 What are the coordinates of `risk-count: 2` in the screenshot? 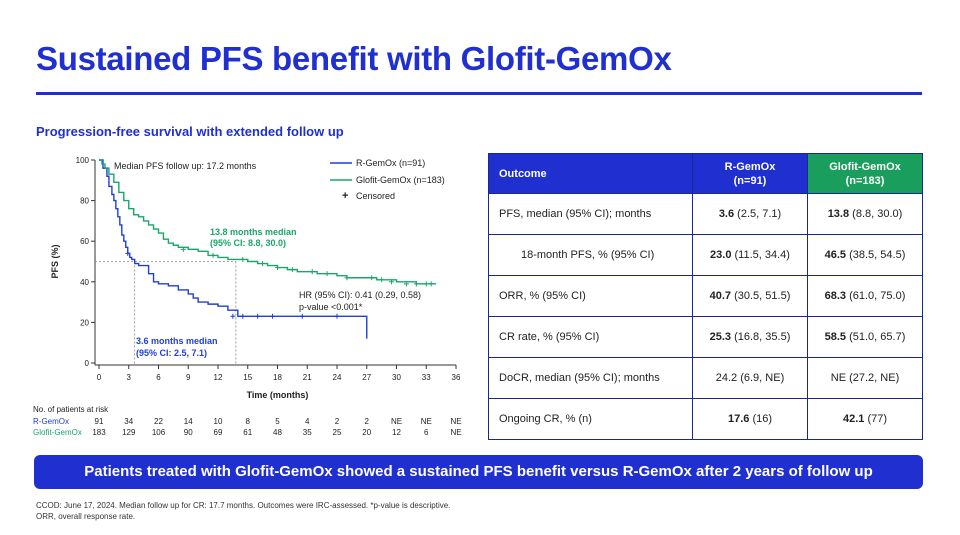 It's located at (366, 421).